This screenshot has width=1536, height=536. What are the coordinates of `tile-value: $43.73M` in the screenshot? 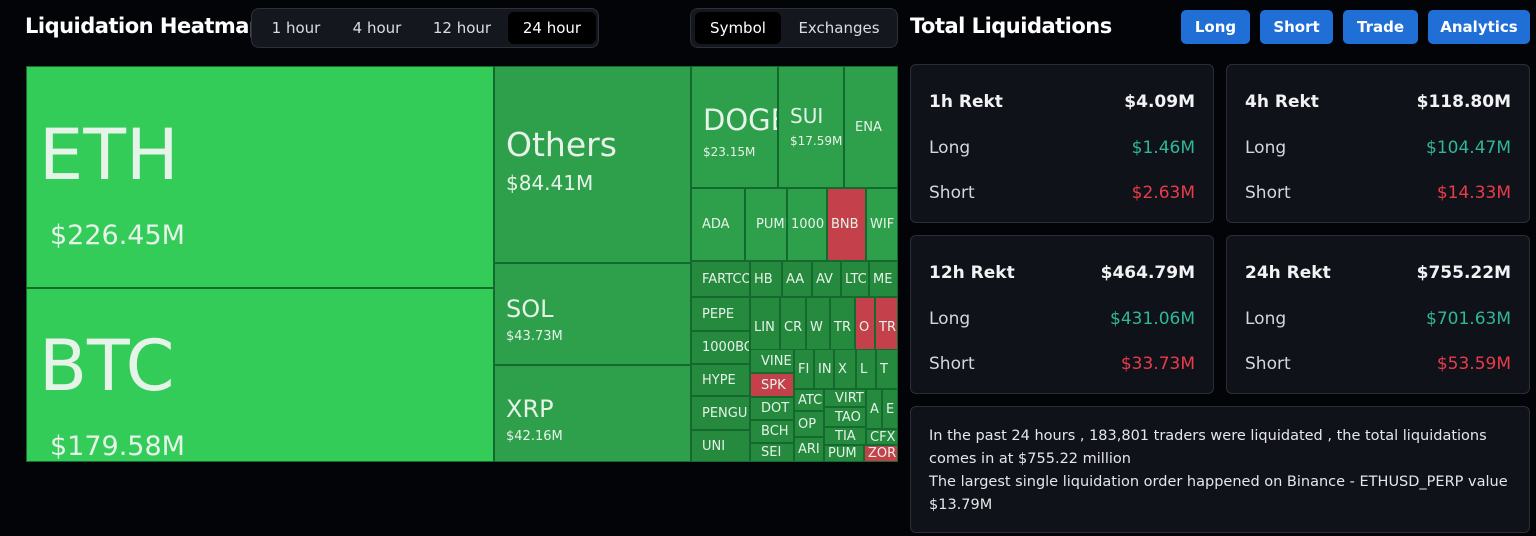 It's located at (534, 336).